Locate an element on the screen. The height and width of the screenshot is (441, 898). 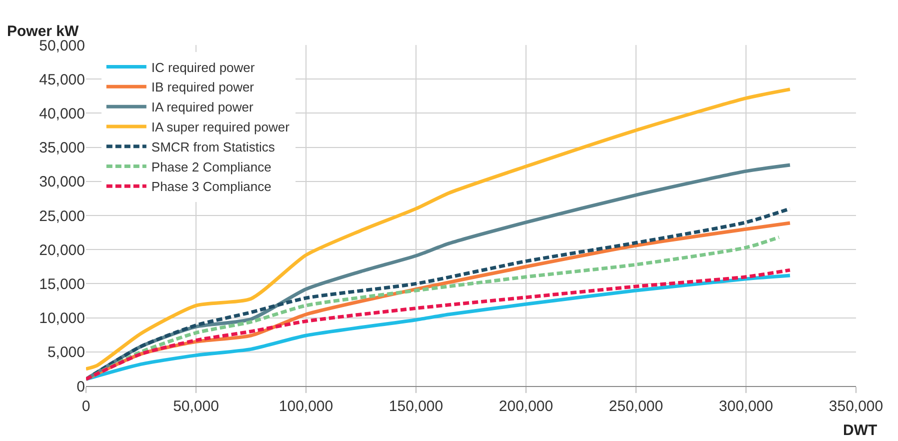
y-tick-label: 35,000 is located at coordinates (62, 148).